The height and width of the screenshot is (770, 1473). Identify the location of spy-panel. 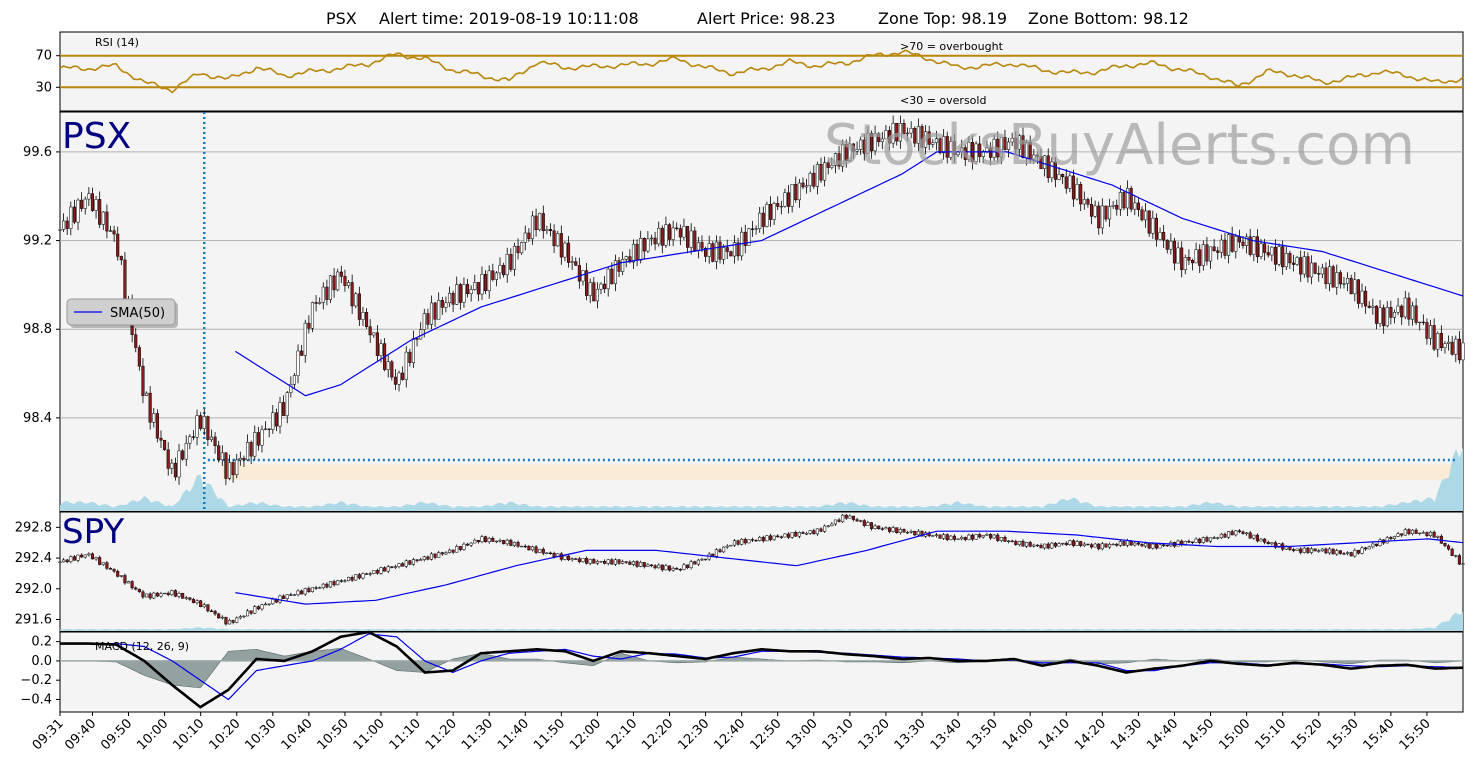
(761, 571).